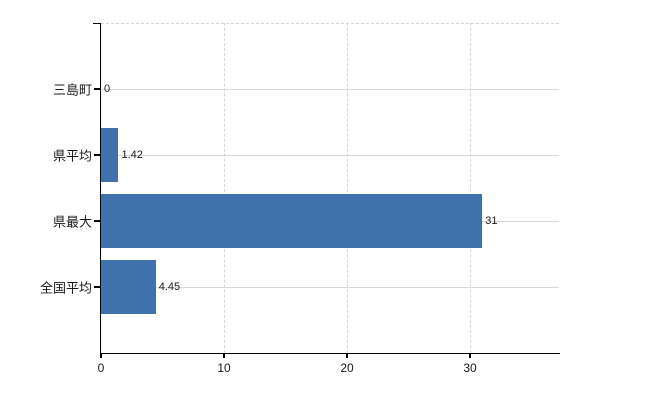  I want to click on y-axis-label: 三島町, so click(72, 90).